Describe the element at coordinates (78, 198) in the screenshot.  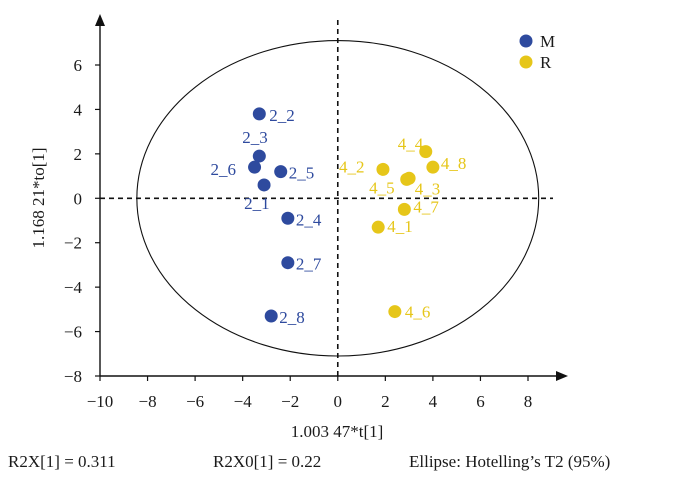
I see `y-tick-label: 0` at that location.